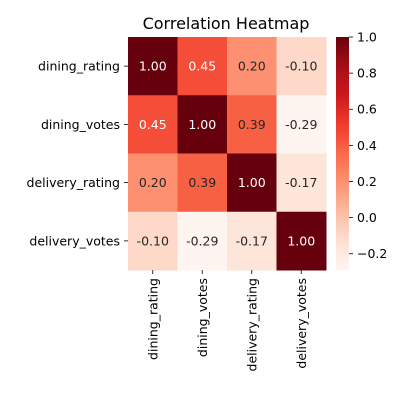 The height and width of the screenshot is (400, 400). What do you see at coordinates (79, 66) in the screenshot?
I see `y-tick-label: dining_rating` at bounding box center [79, 66].